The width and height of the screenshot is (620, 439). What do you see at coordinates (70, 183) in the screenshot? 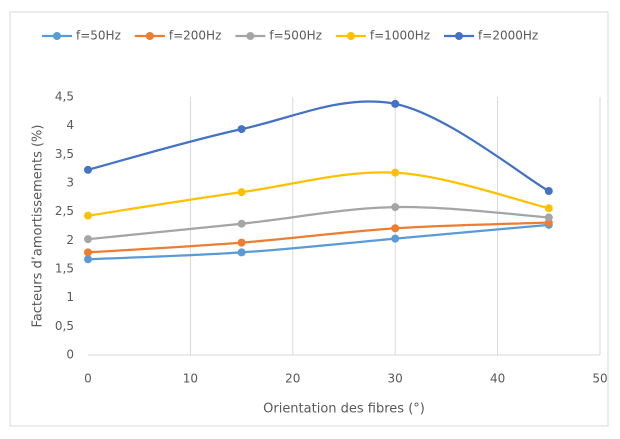
I see `y-tick-label: 3` at bounding box center [70, 183].